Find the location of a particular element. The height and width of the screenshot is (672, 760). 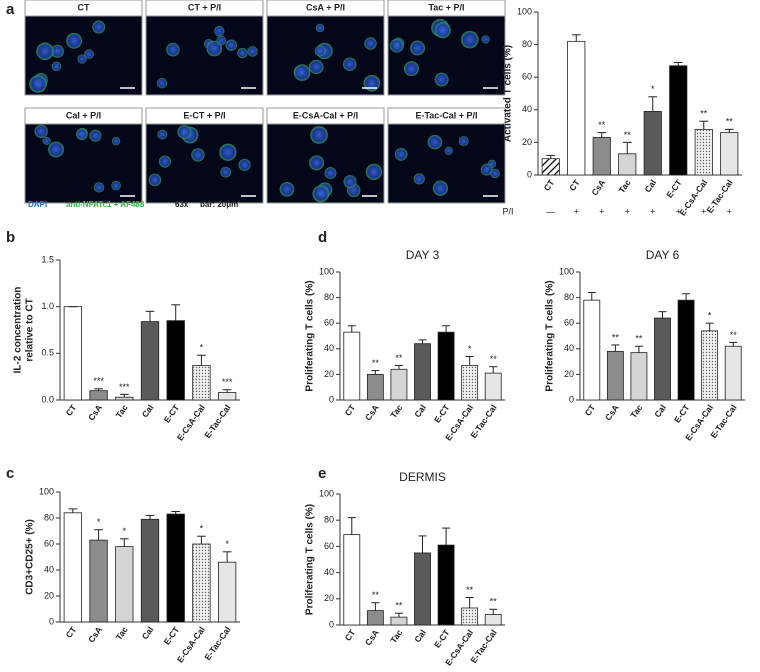

panel-label: a is located at coordinates (10, 9).